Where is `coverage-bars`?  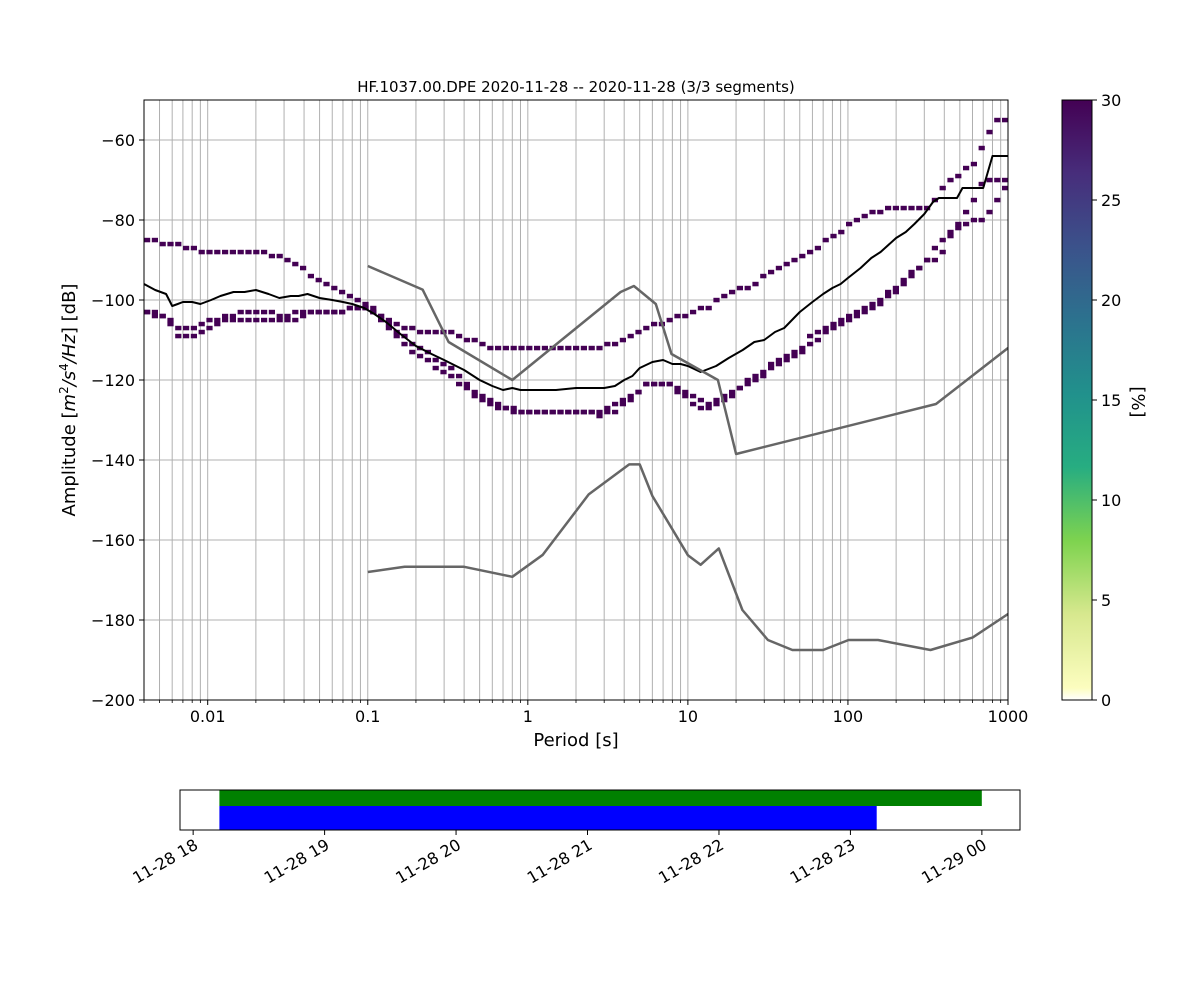
coverage-bars is located at coordinates (600, 810).